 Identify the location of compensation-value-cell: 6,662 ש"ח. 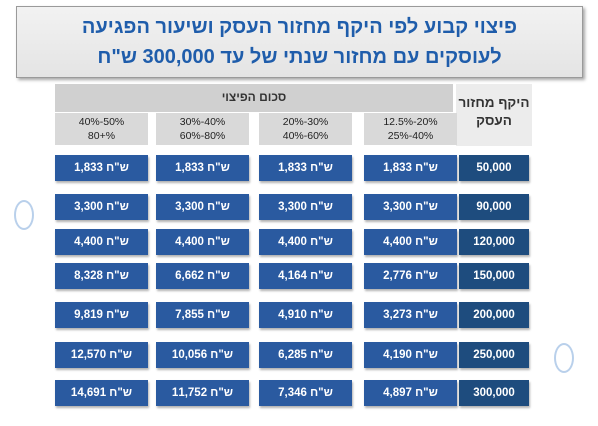
(202, 276).